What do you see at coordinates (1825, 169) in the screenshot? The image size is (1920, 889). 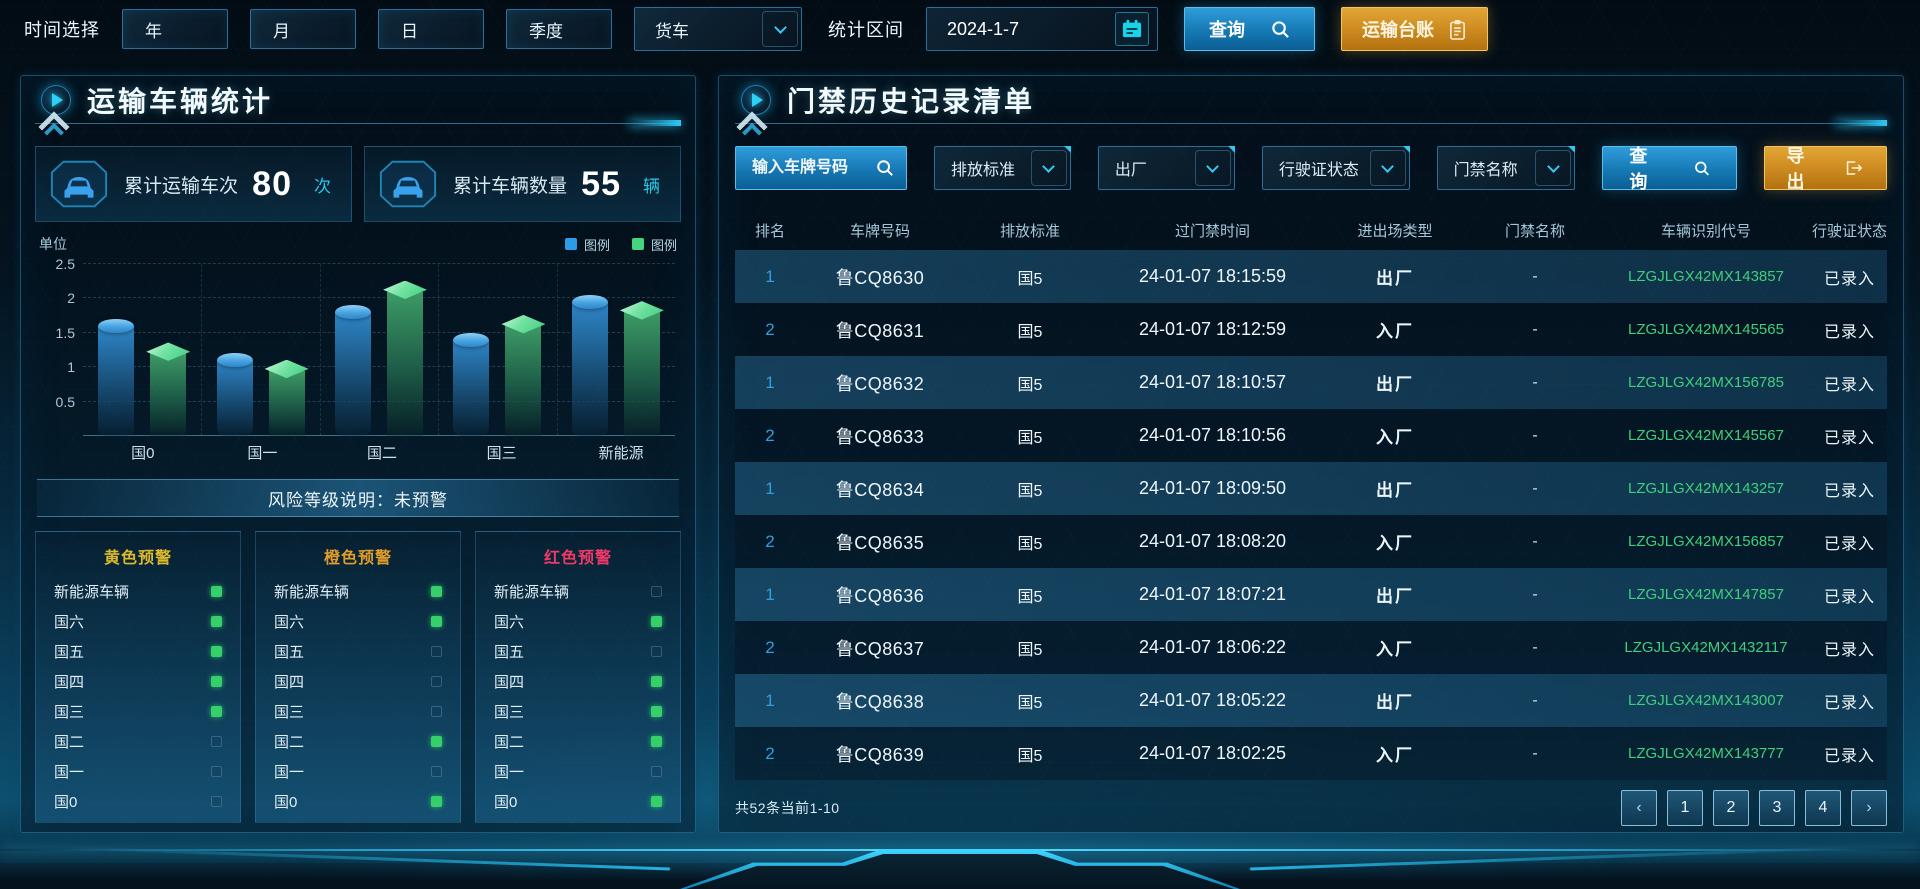 I see `export-button: 导出` at bounding box center [1825, 169].